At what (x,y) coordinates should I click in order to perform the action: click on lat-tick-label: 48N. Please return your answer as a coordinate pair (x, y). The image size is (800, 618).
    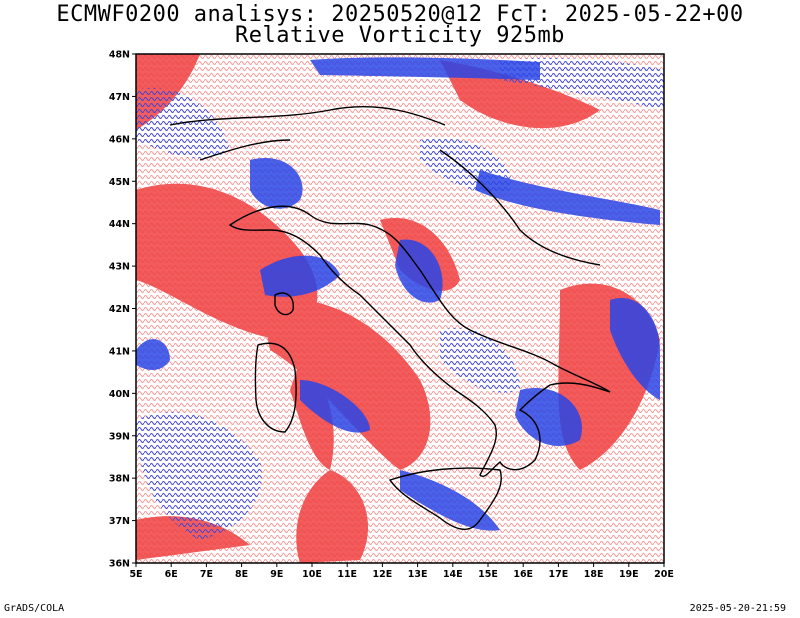
    Looking at the image, I should click on (119, 55).